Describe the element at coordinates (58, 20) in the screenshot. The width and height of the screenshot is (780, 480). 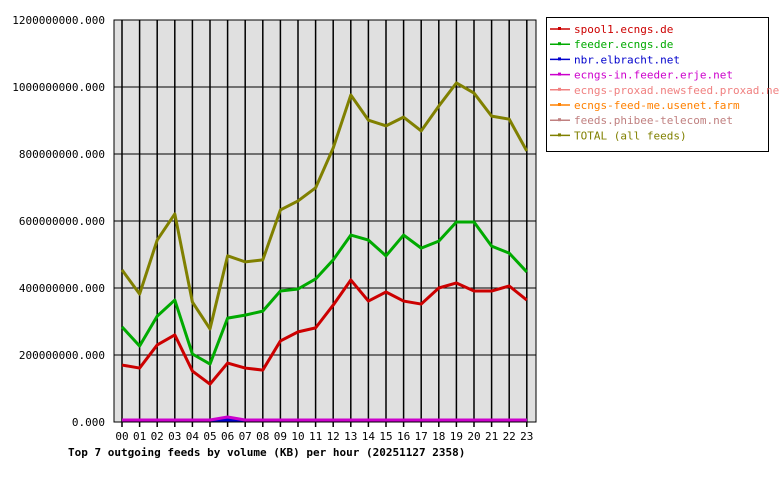
I see `y-tick-label: 1200000000.000` at that location.